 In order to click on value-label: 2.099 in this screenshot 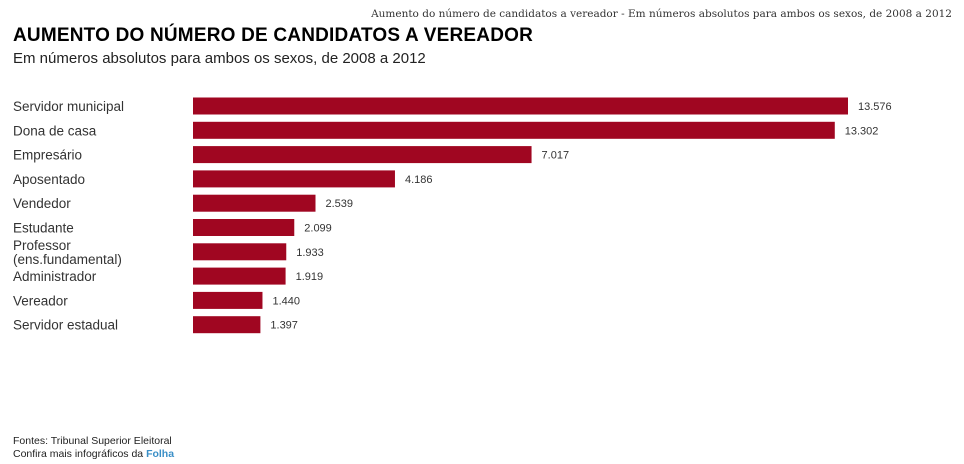, I will do `click(318, 229)`.